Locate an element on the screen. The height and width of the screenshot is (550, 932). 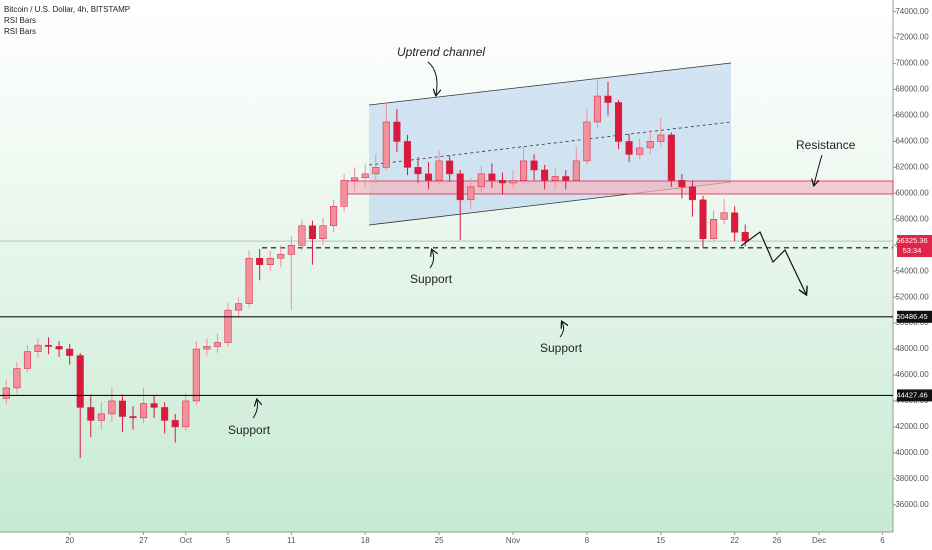
level-price-label: 50486.45 is located at coordinates (911, 316).